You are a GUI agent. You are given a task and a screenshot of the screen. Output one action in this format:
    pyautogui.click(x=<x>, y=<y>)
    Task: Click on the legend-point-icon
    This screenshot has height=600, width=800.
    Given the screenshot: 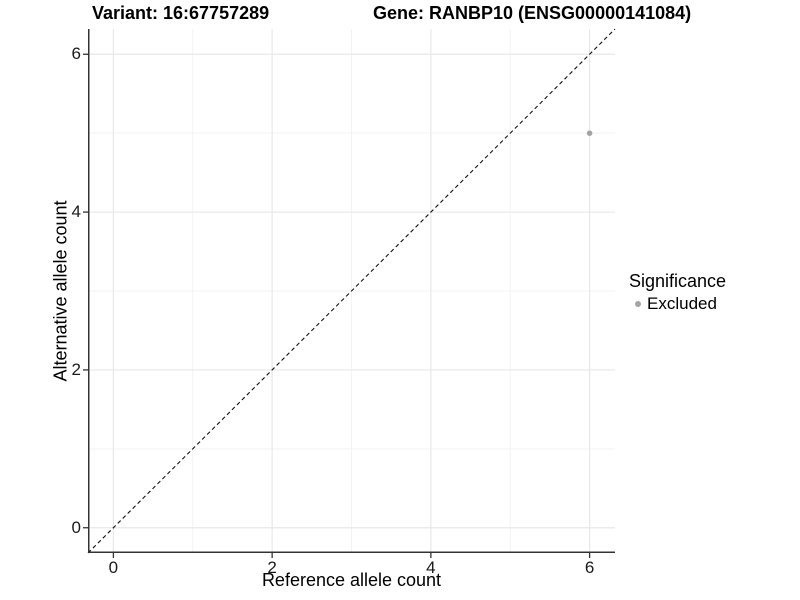 What is the action you would take?
    pyautogui.click(x=638, y=304)
    